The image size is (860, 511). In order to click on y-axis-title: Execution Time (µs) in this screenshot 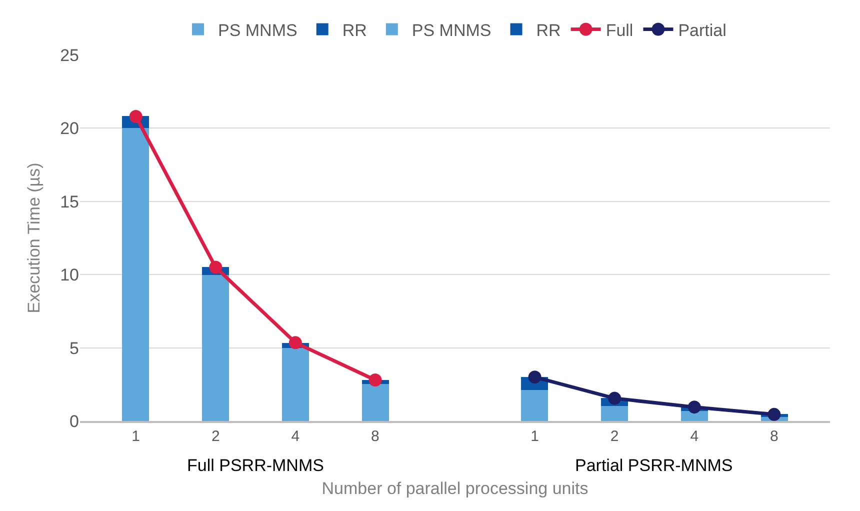, I will do `click(34, 238)`.